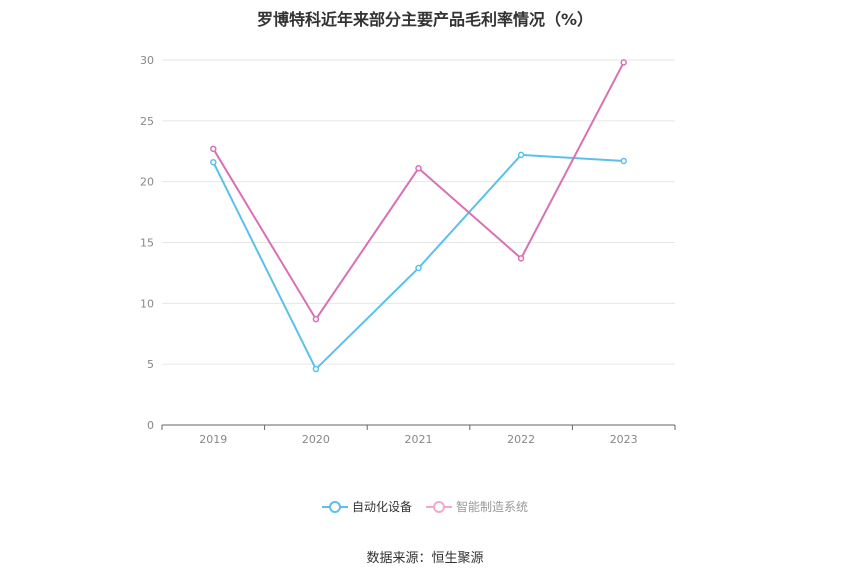 The width and height of the screenshot is (850, 575). I want to click on y-tick-label: 10, so click(147, 303).